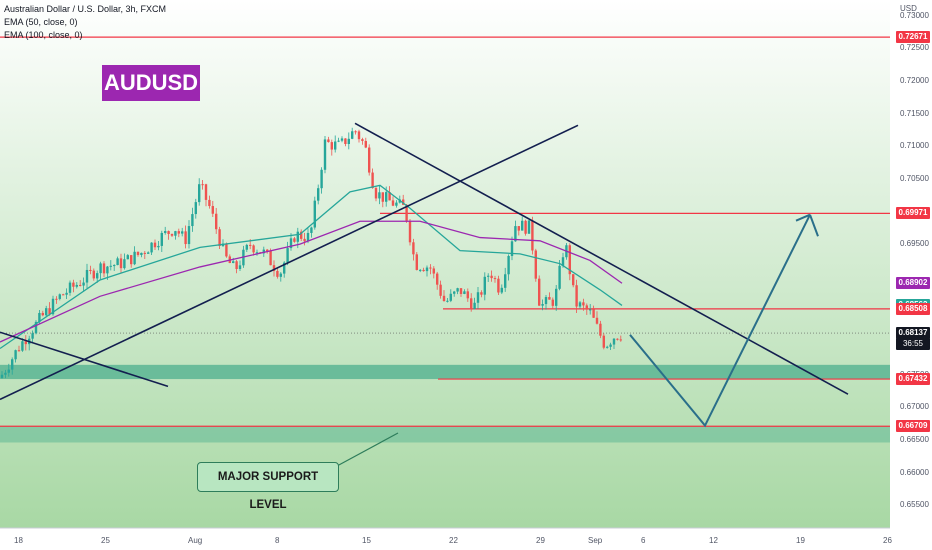  Describe the element at coordinates (913, 283) in the screenshot. I see `price-tag: 0.68902` at that location.